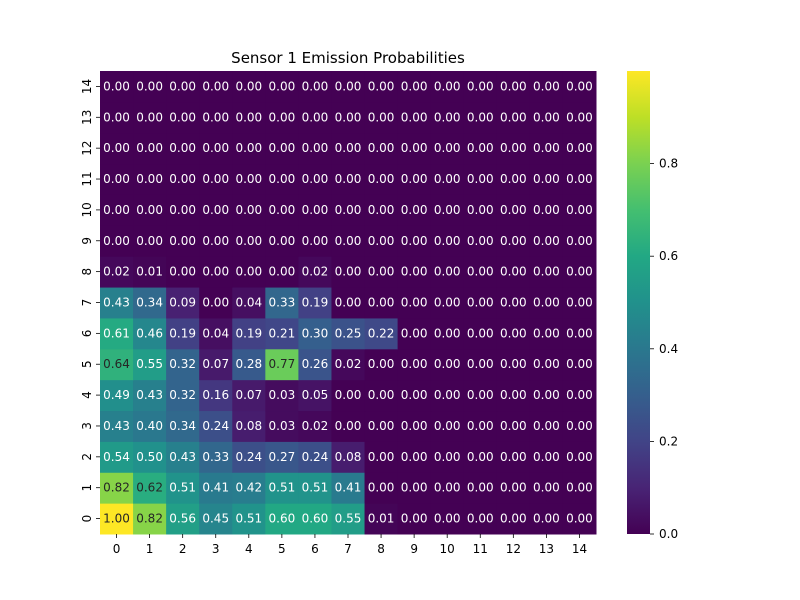  What do you see at coordinates (149, 210) in the screenshot?
I see `cell-value-label-r10-c1: 0.00` at bounding box center [149, 210].